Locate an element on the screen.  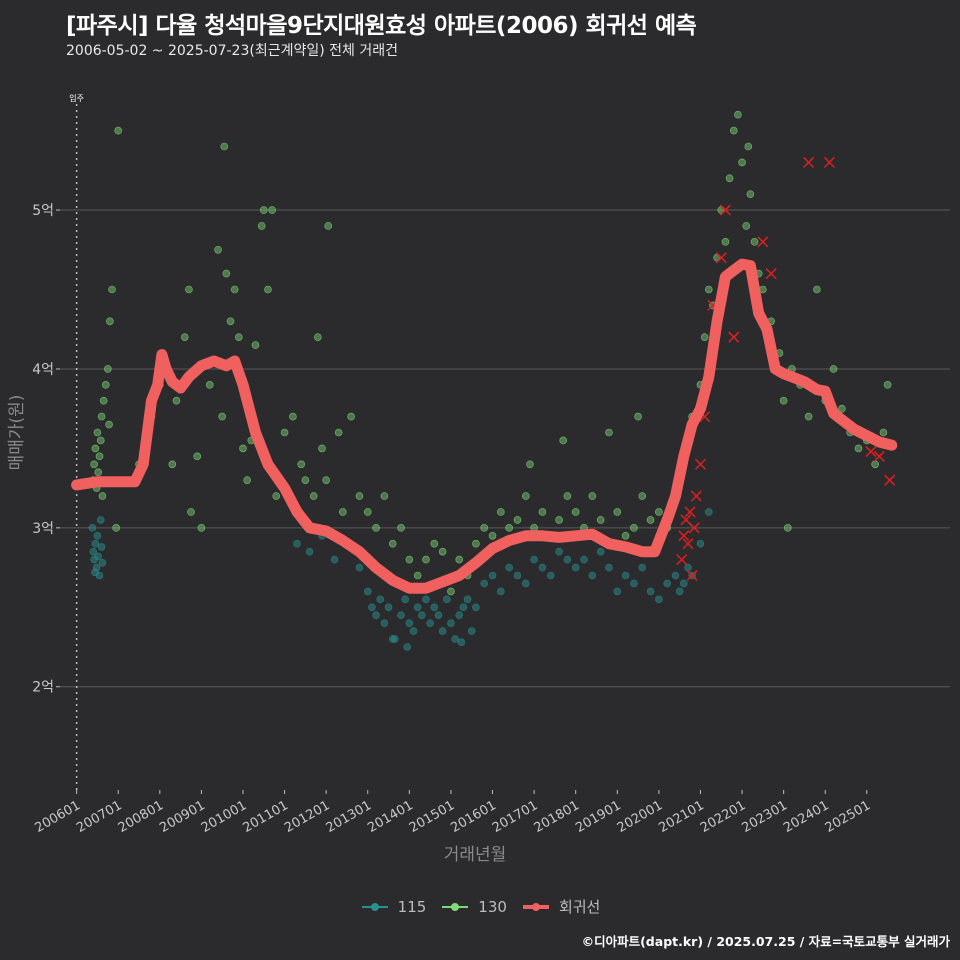
legend: 115 130 회귀선 is located at coordinates (480, 906).